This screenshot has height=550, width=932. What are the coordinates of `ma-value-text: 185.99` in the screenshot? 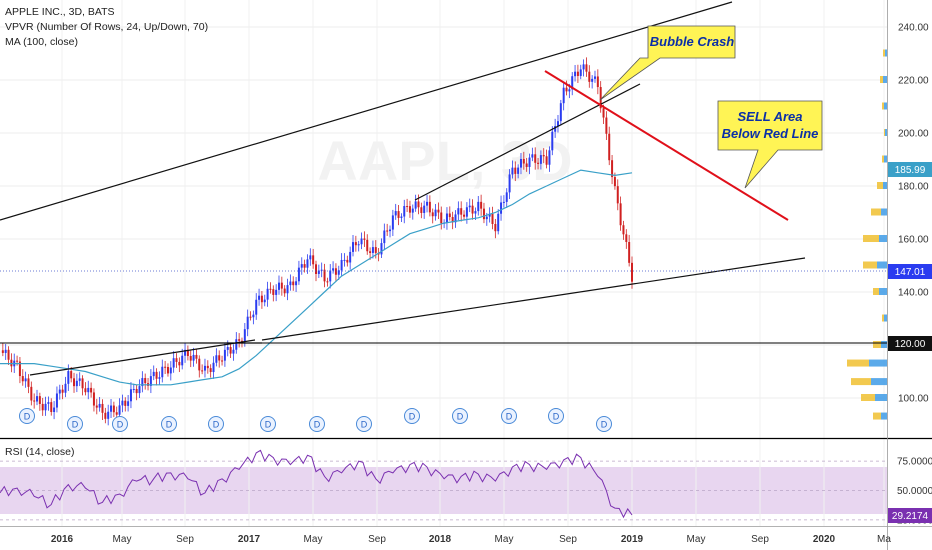 It's located at (910, 170).